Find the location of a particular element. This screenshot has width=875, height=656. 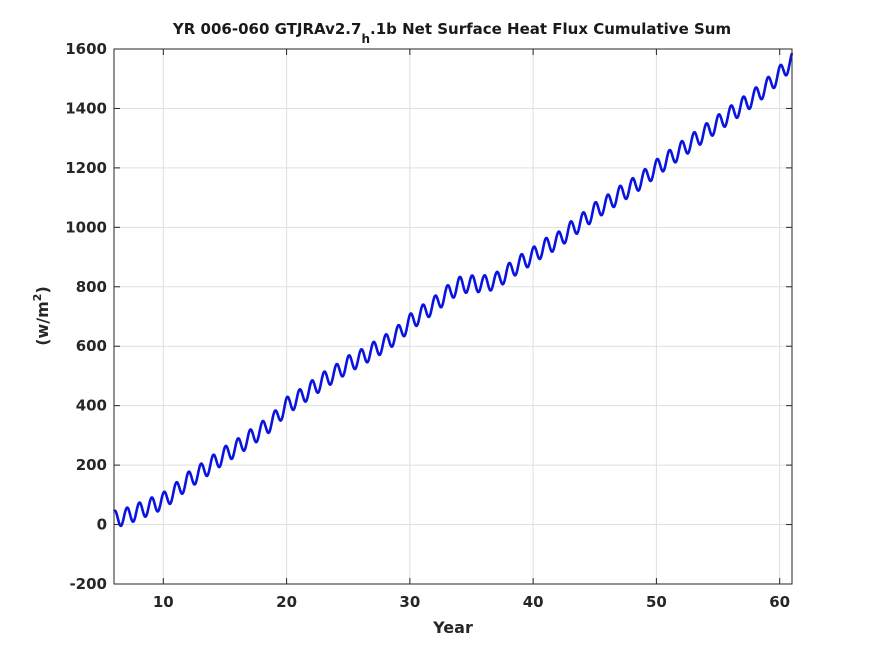

x-tick-labels: 10 20 30 40 50 60 is located at coordinates (471, 602).